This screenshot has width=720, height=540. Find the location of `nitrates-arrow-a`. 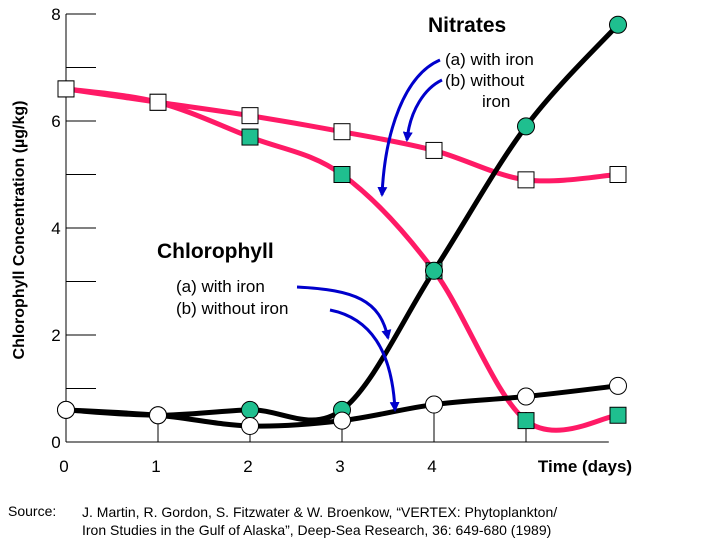

nitrates-arrow-a is located at coordinates (409, 127).